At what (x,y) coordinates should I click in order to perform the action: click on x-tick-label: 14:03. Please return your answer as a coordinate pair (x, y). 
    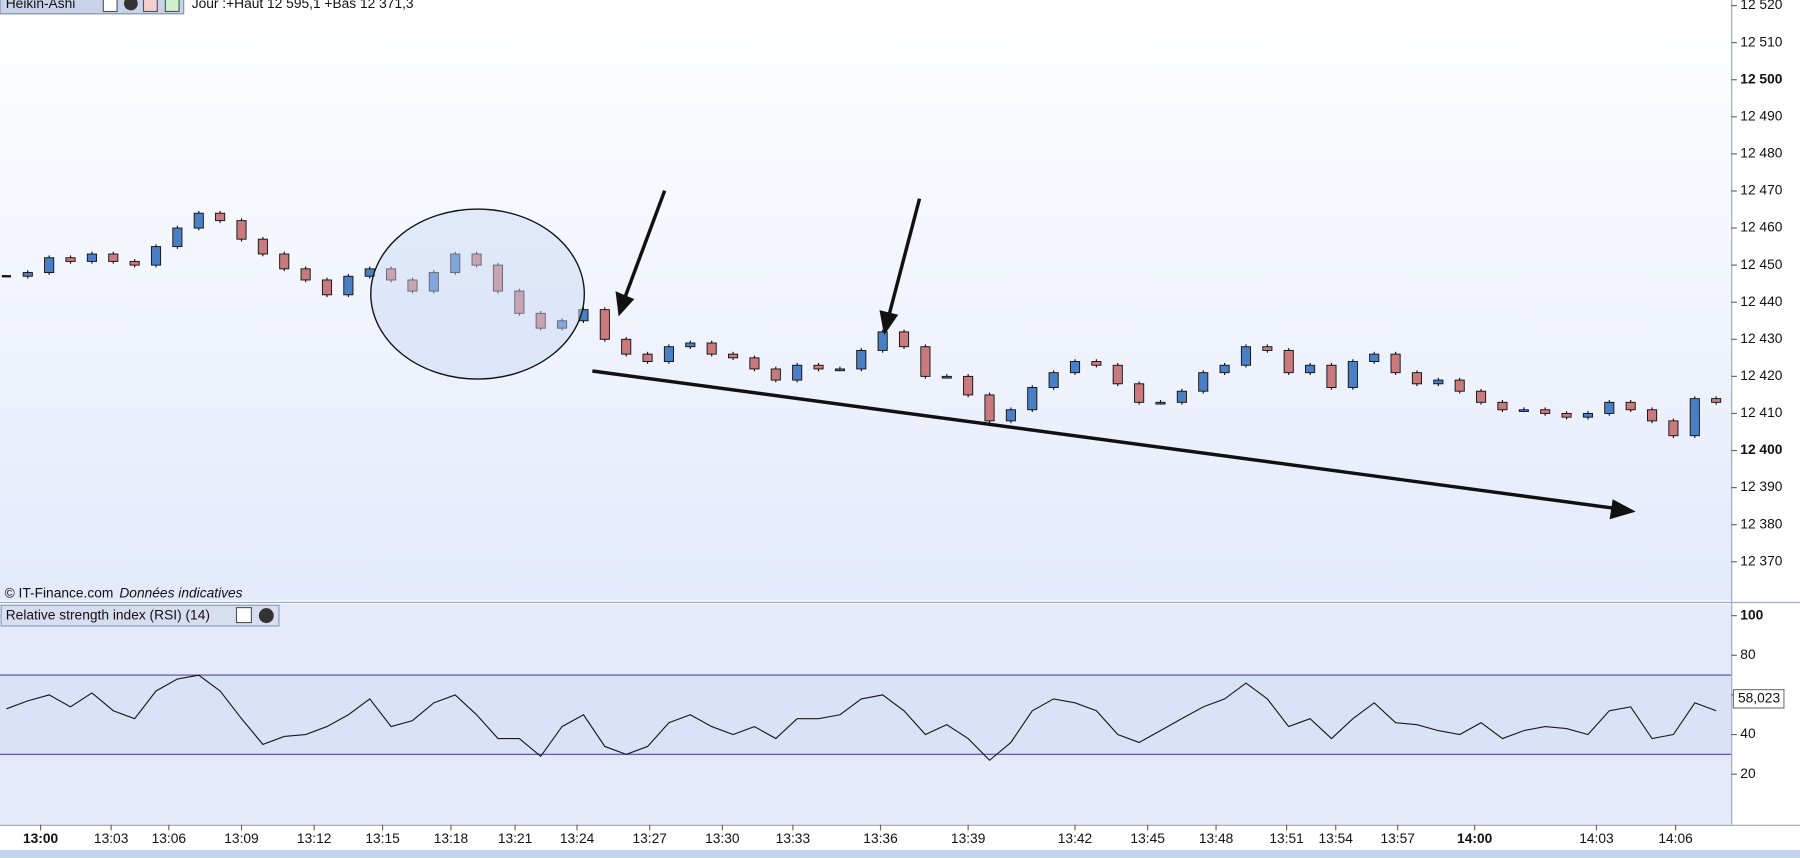
    Looking at the image, I should click on (1596, 838).